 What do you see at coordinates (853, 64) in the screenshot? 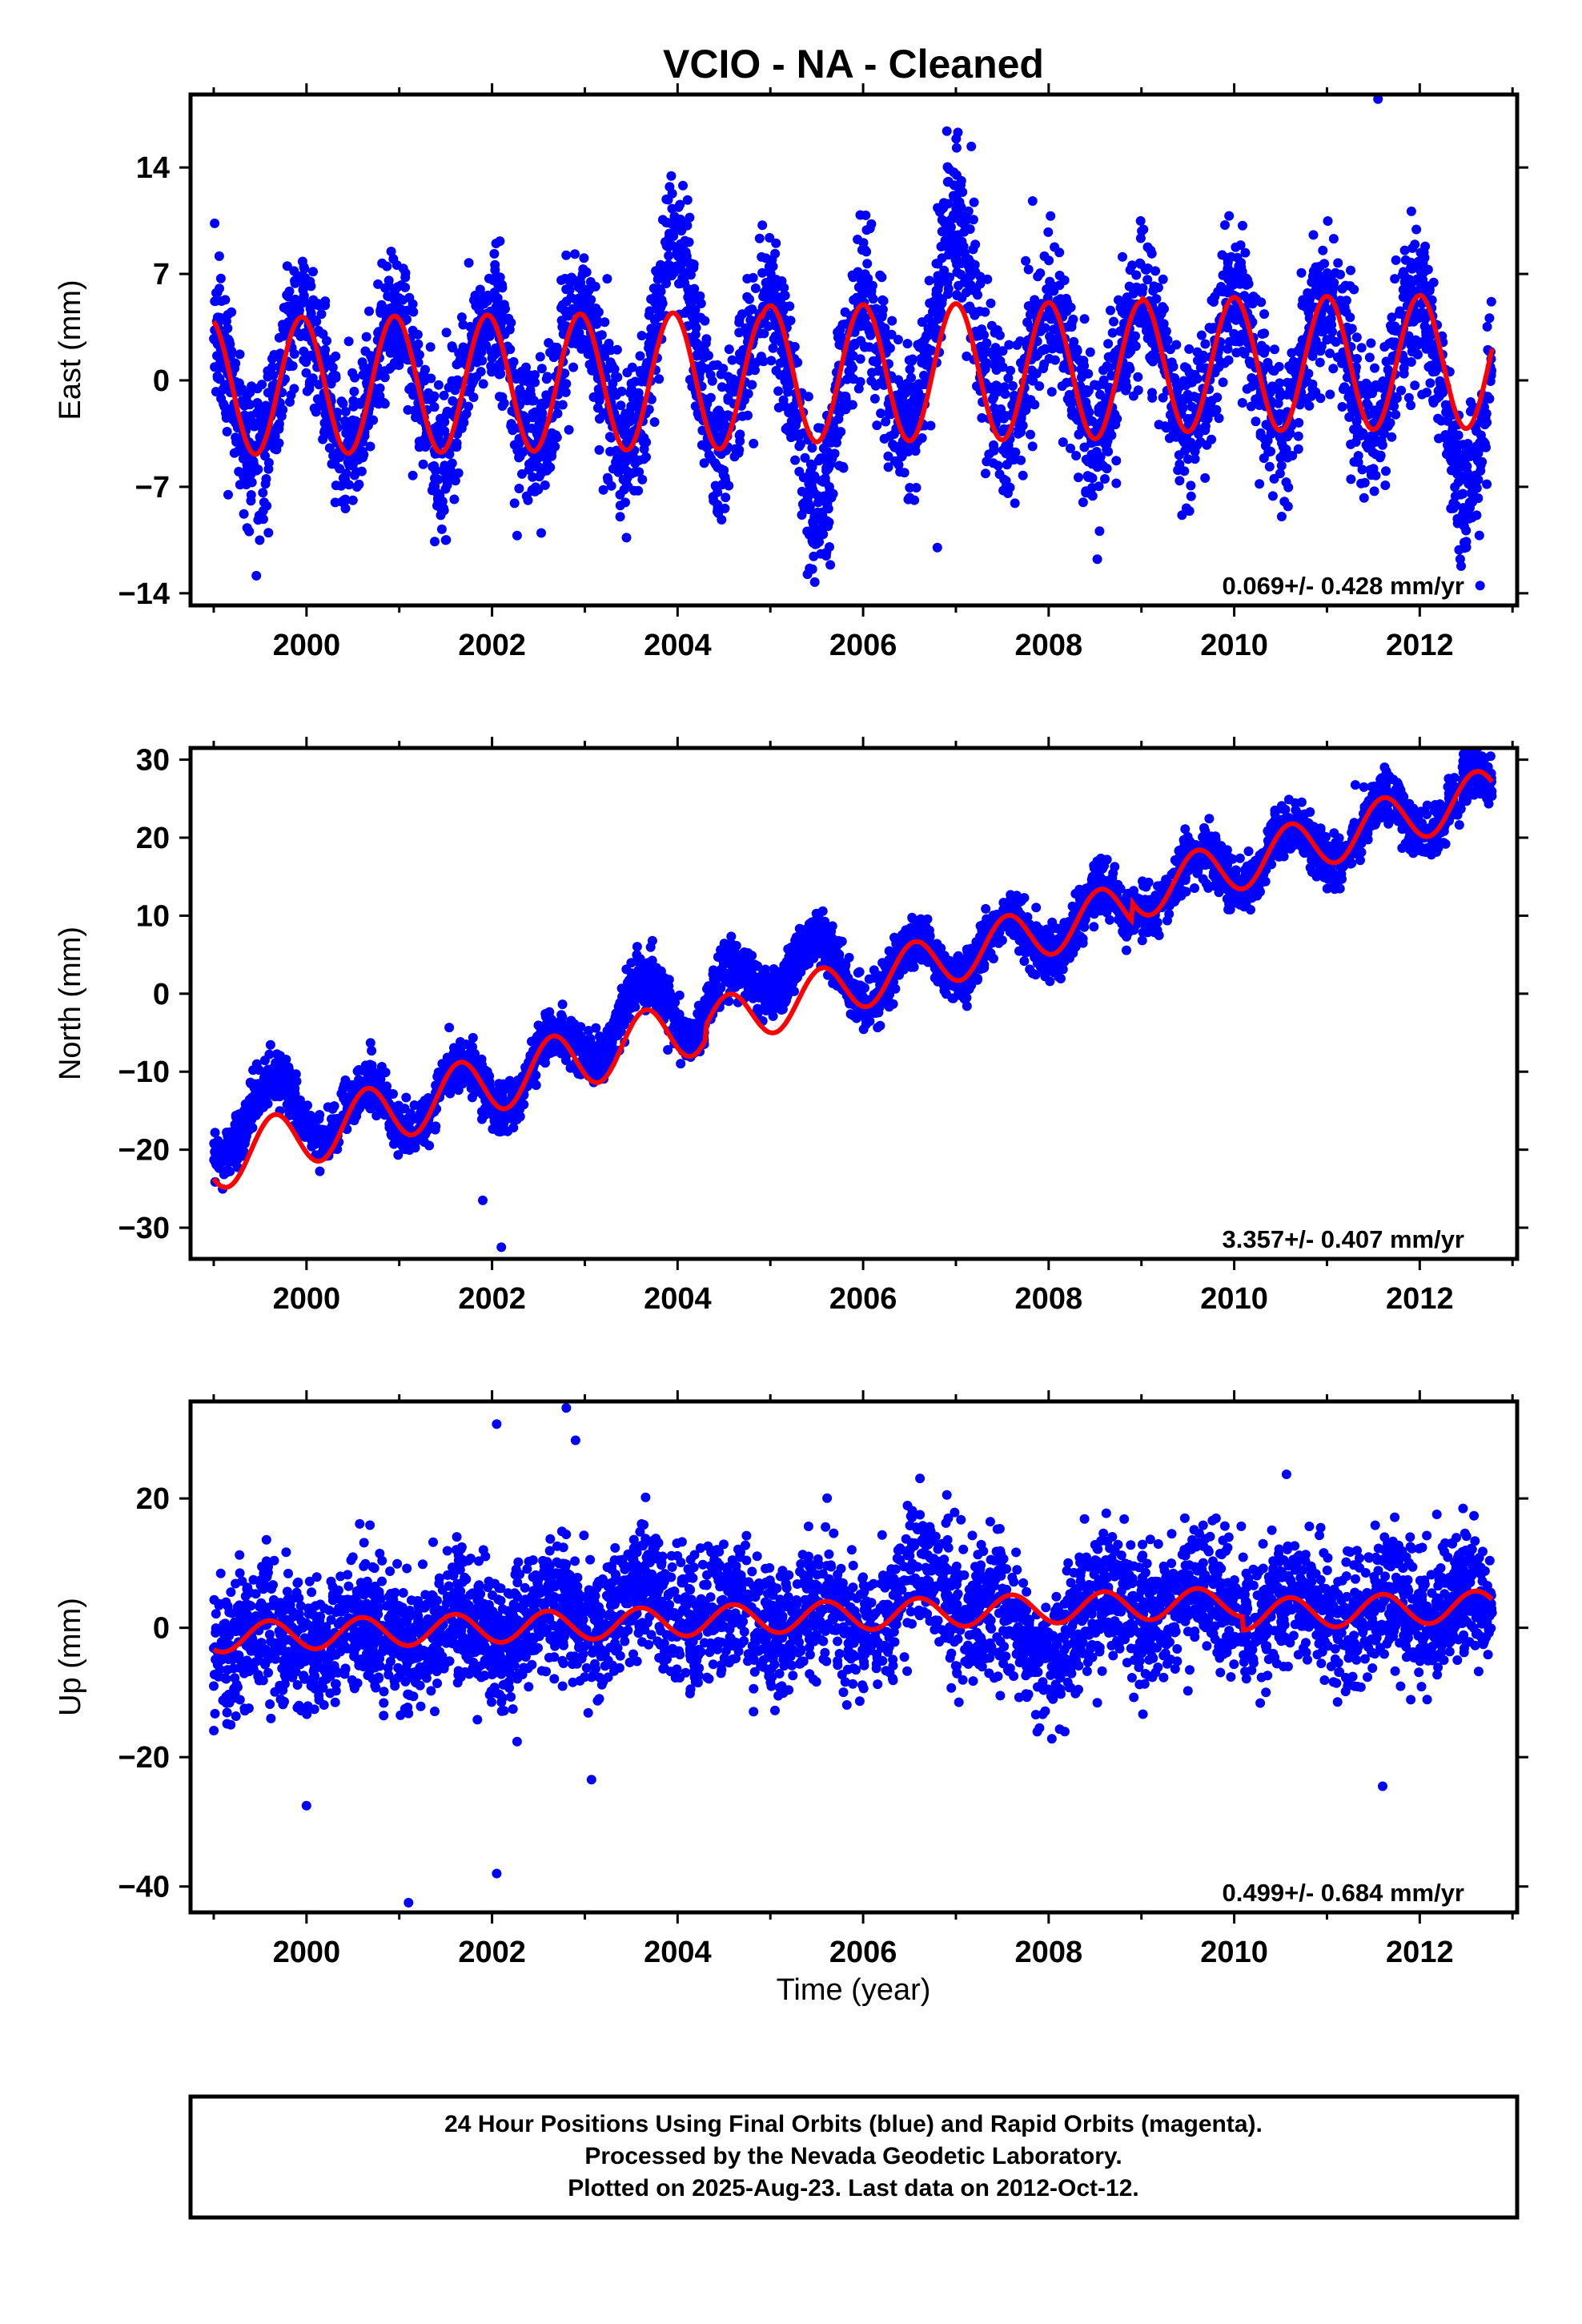
I see `figure-title: VCIO - NA - Cleaned` at bounding box center [853, 64].